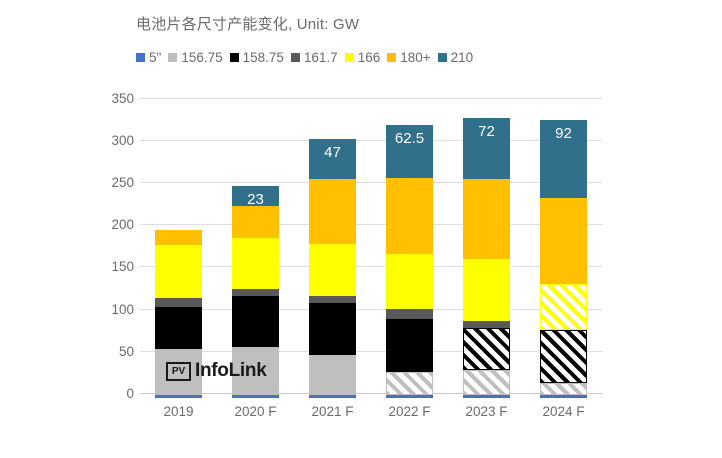 Image resolution: width=722 pixels, height=458 pixels. I want to click on legend-label: 161.7, so click(320, 57).